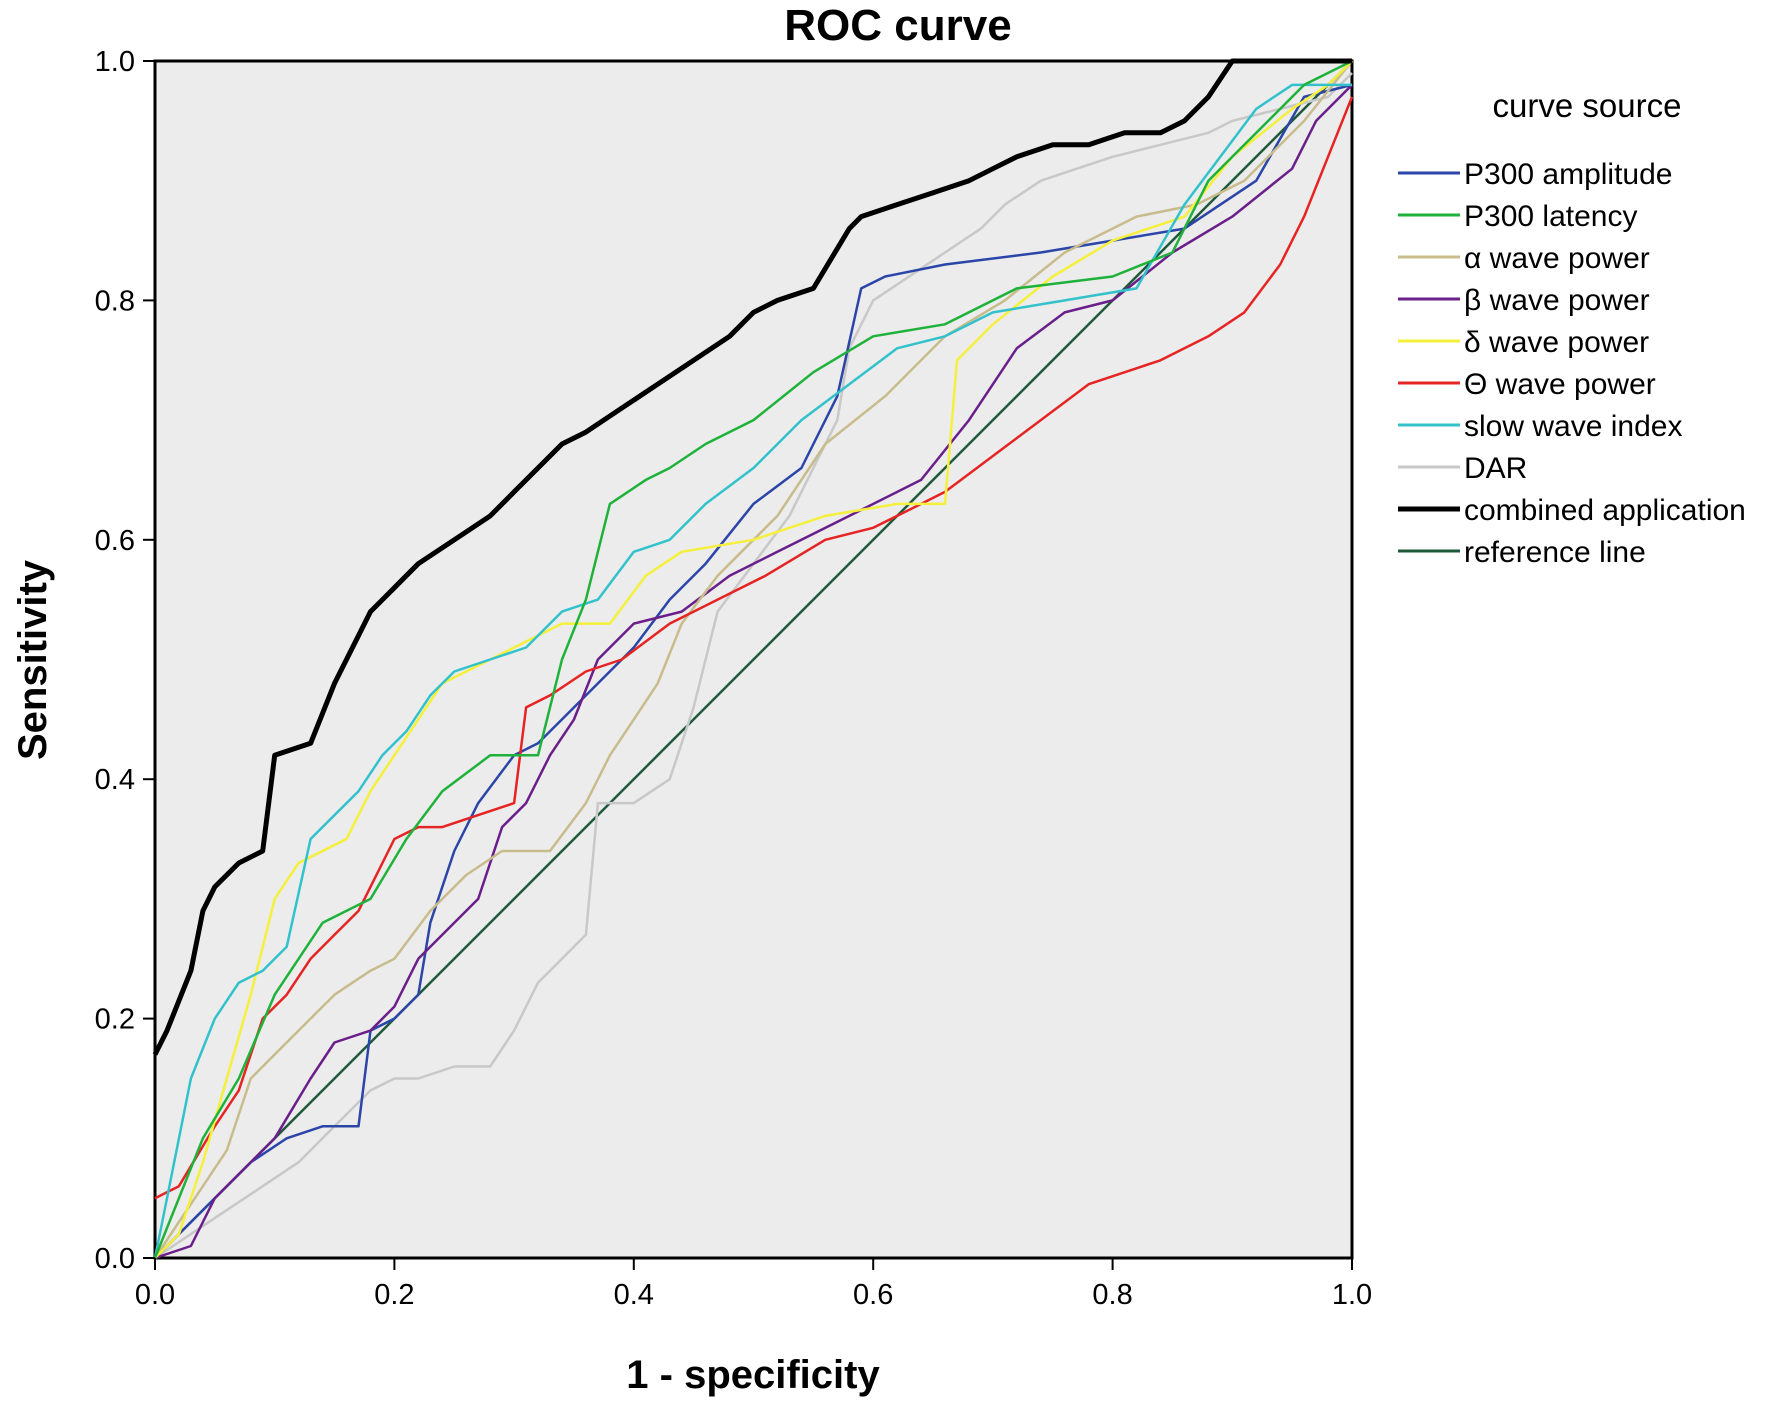 This screenshot has height=1407, width=1780. Describe the element at coordinates (394, 1295) in the screenshot. I see `x-tick-label: 0.2` at that location.